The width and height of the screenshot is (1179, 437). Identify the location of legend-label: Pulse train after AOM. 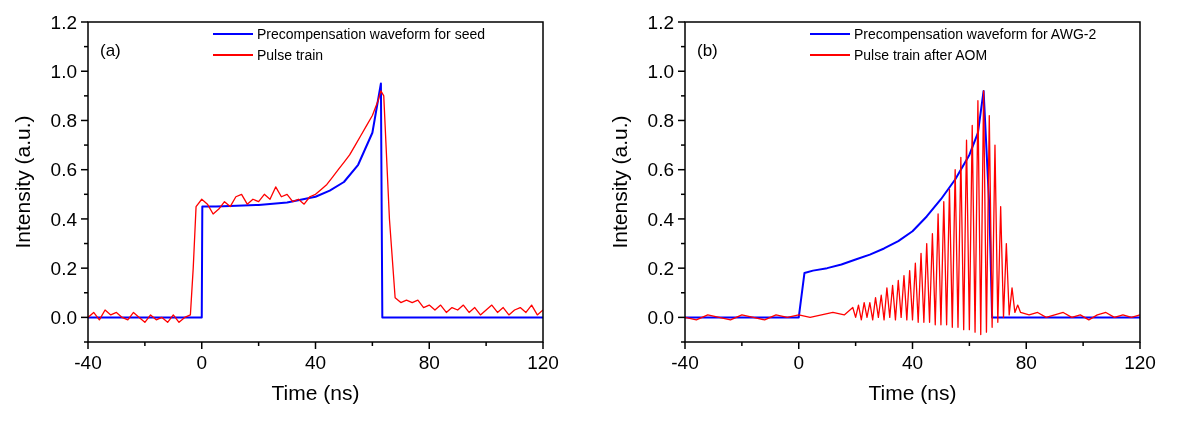
(921, 54).